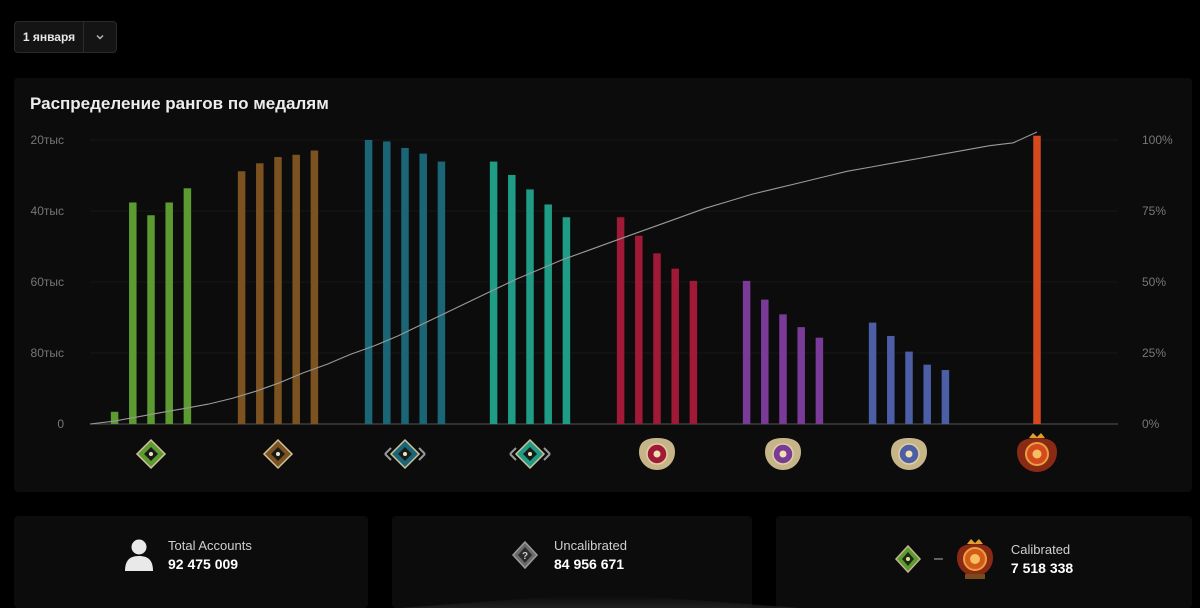  I want to click on right-tick-label: 75%, so click(1154, 211).